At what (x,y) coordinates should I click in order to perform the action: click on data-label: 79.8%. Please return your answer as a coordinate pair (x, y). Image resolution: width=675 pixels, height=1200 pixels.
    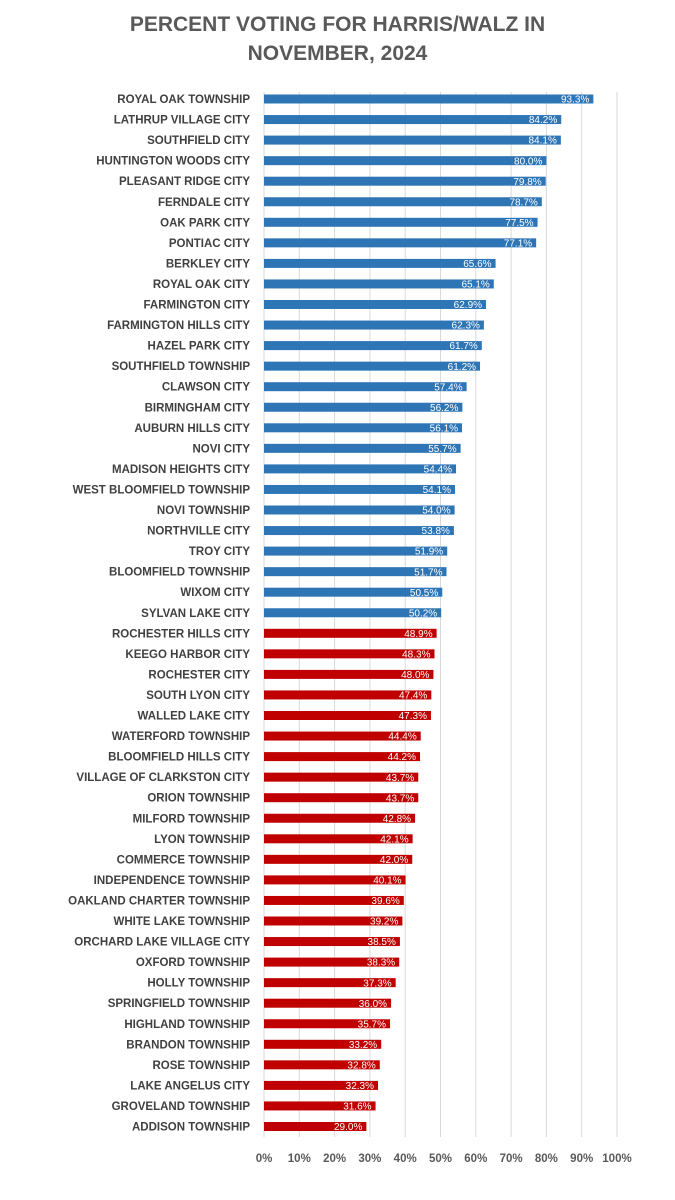
    Looking at the image, I should click on (527, 182).